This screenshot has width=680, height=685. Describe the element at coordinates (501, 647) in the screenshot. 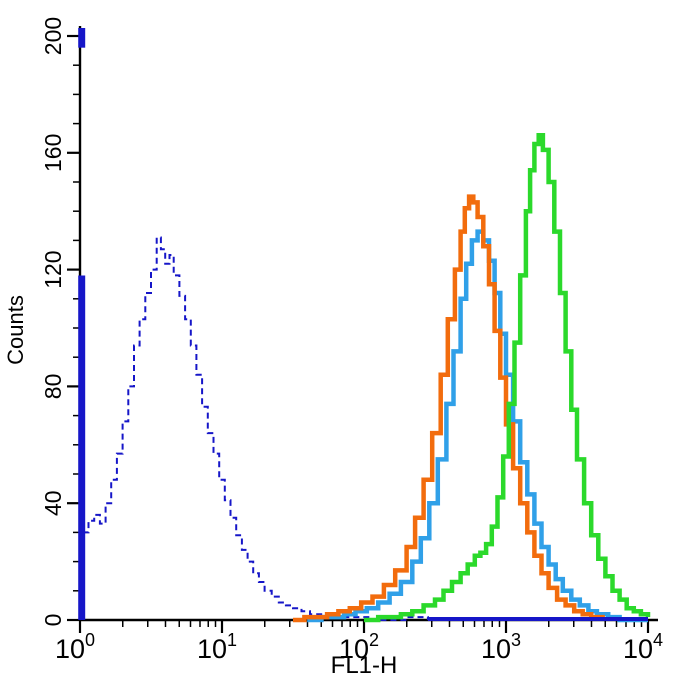

I see `x-tick-label: 10³` at that location.